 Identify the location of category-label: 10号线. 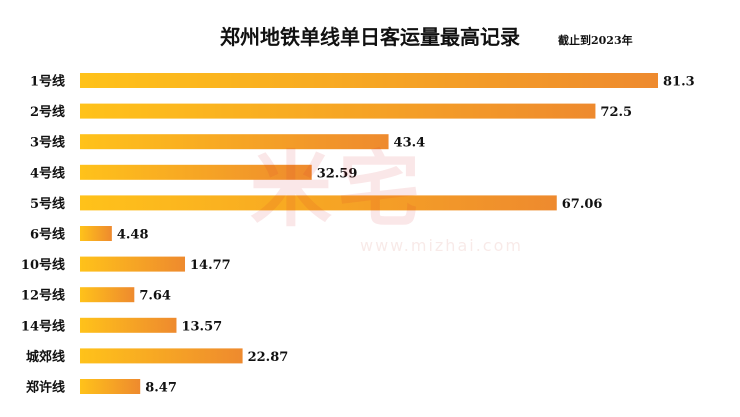
(43, 265).